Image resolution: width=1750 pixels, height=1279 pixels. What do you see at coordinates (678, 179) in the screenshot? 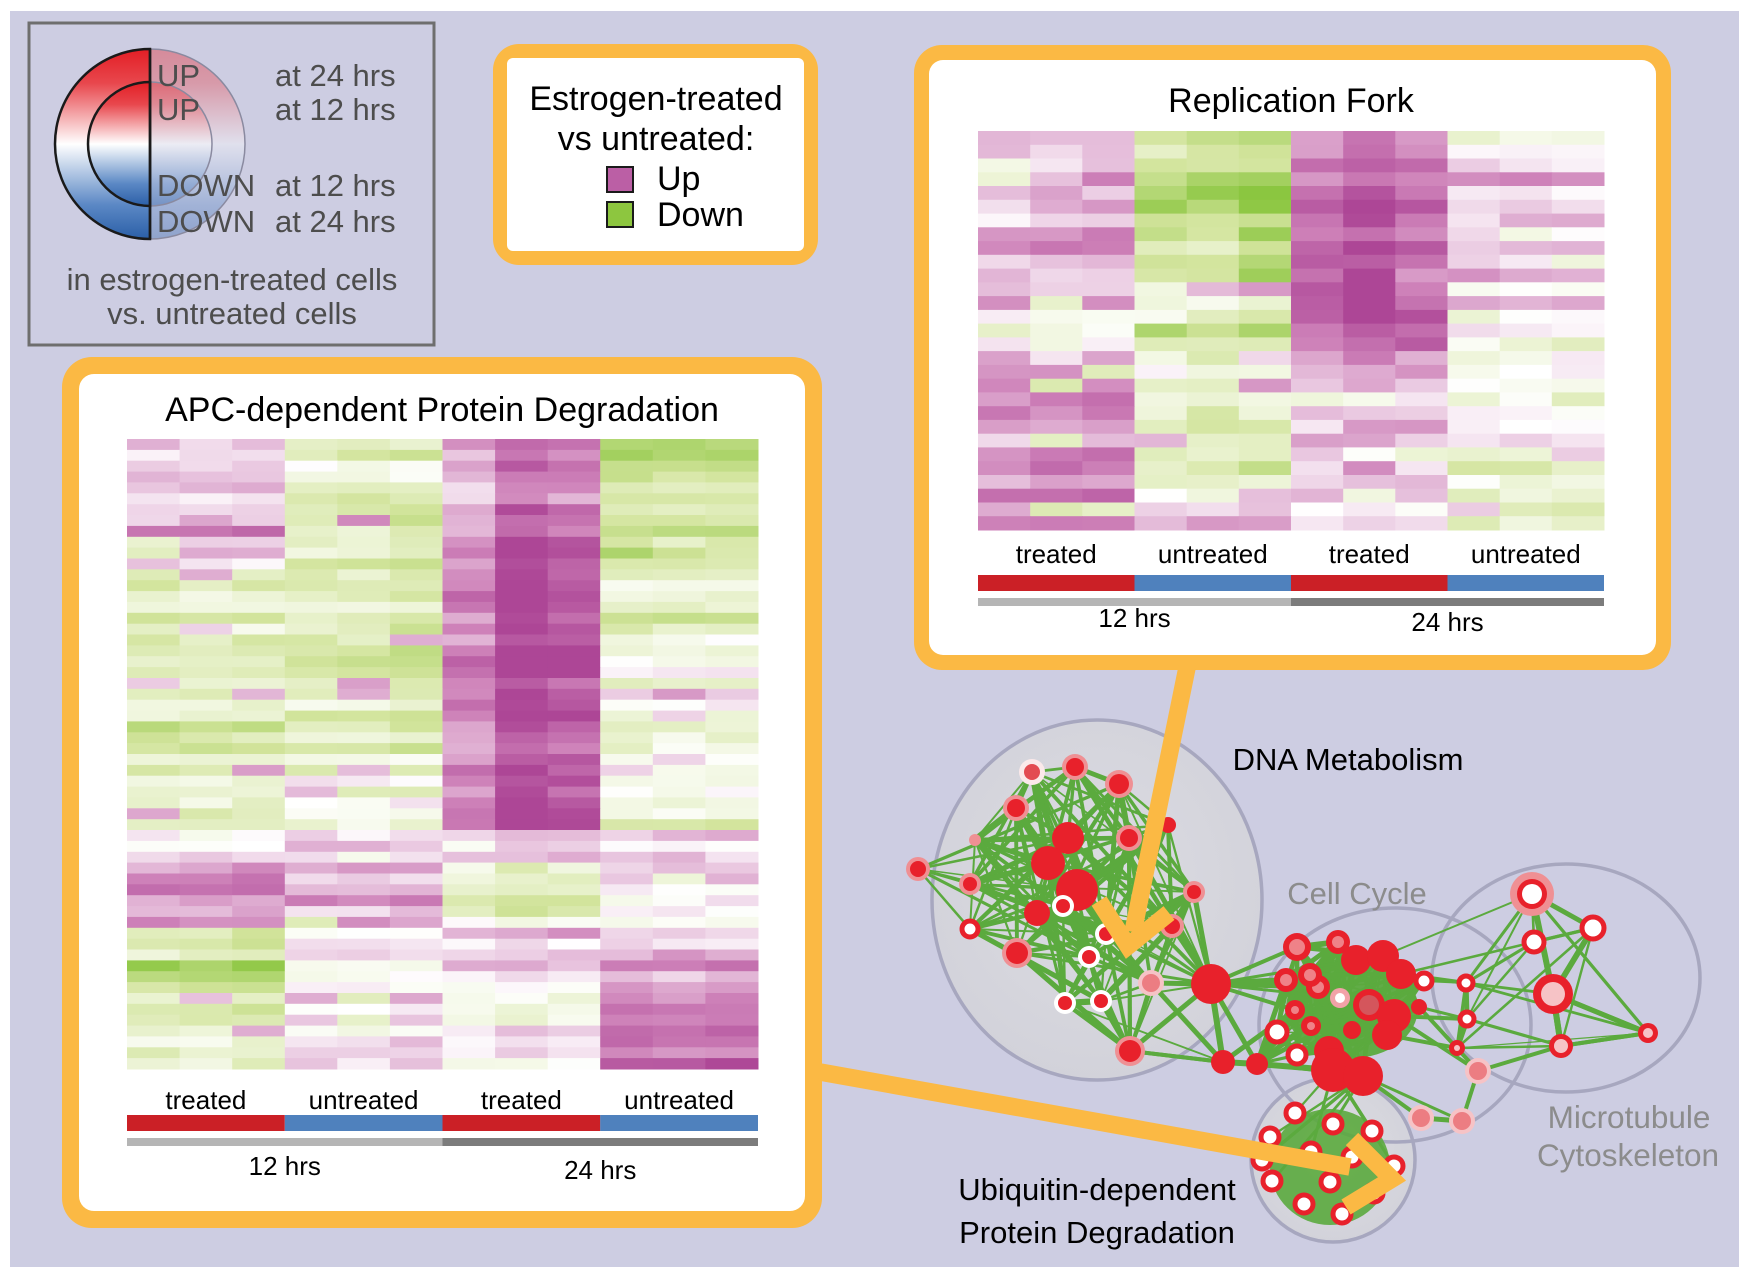
I see `svg-text: Up` at bounding box center [678, 179].